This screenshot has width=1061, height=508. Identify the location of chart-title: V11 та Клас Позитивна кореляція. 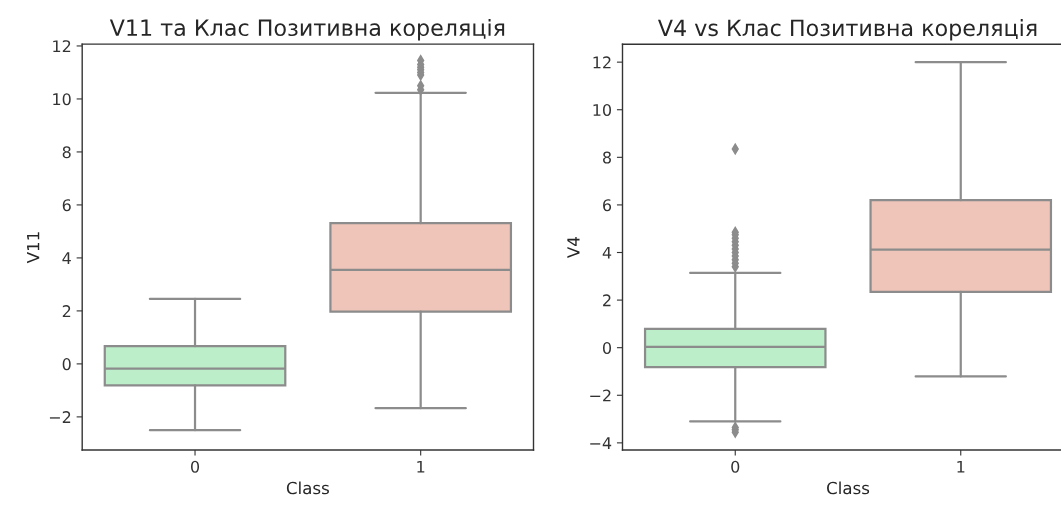
(307, 29).